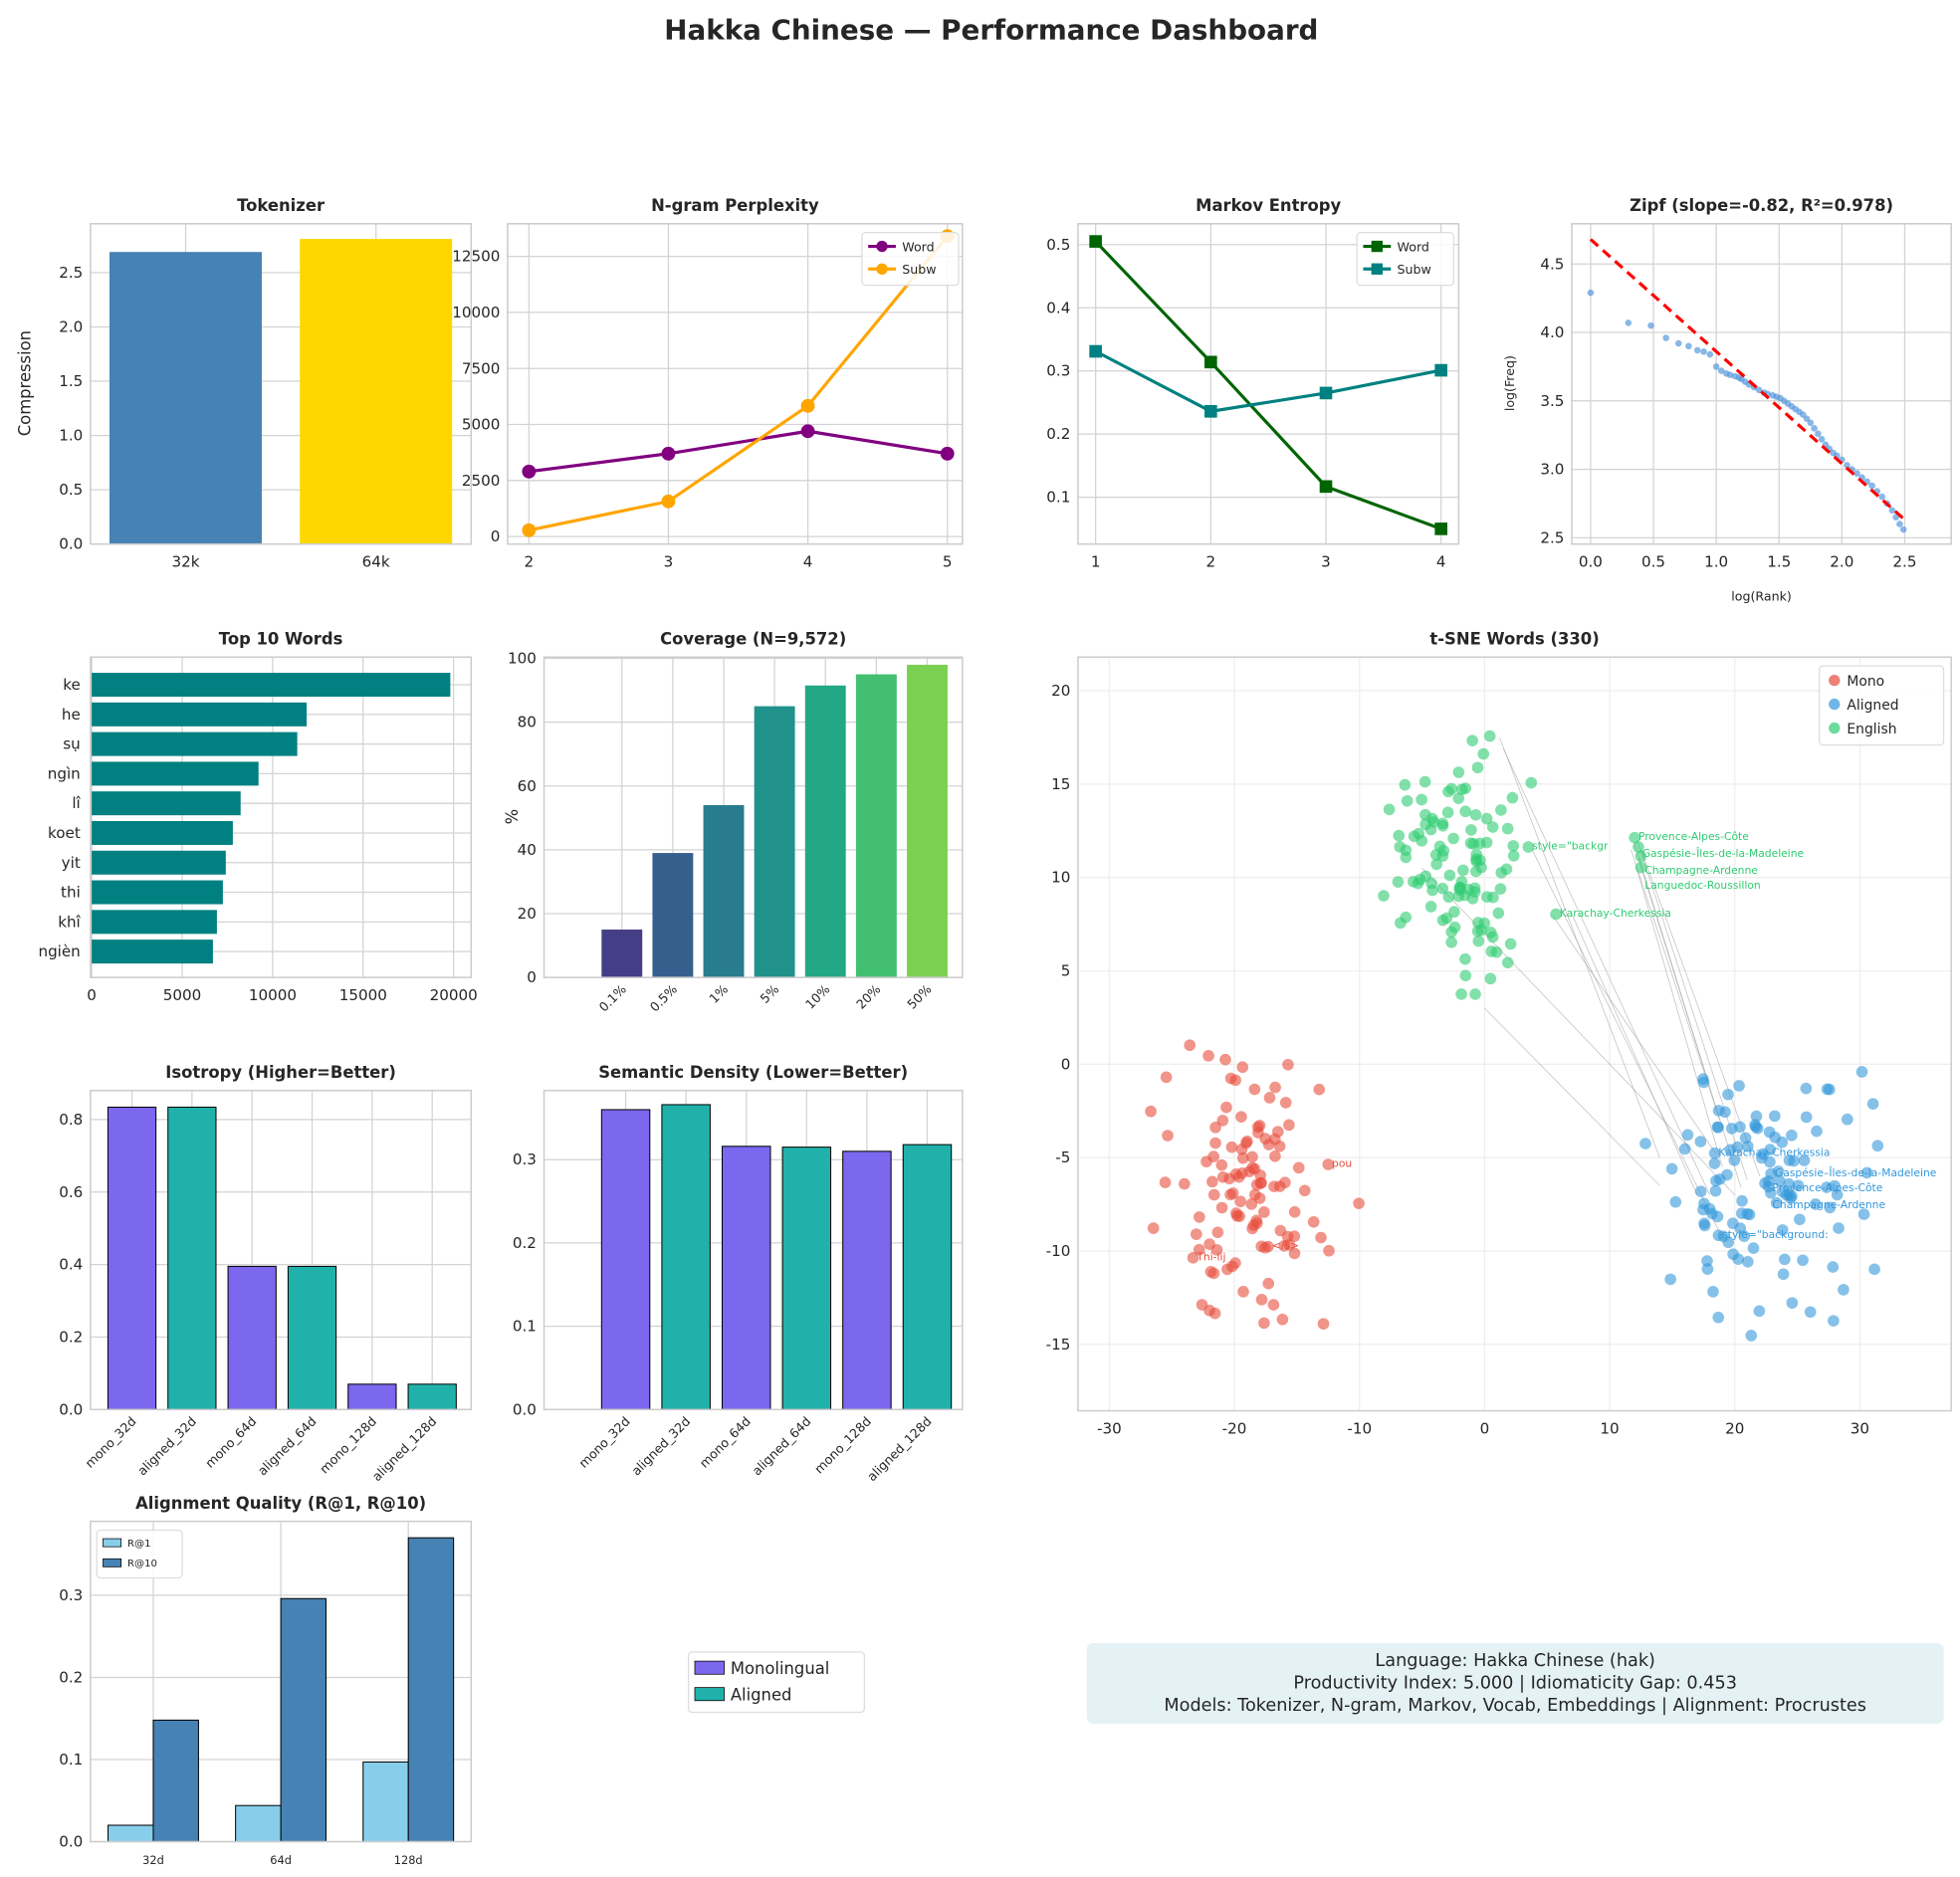 Image resolution: width=1960 pixels, height=1877 pixels. Describe the element at coordinates (761, 1695) in the screenshot. I see `legend-label: Aligned` at that location.